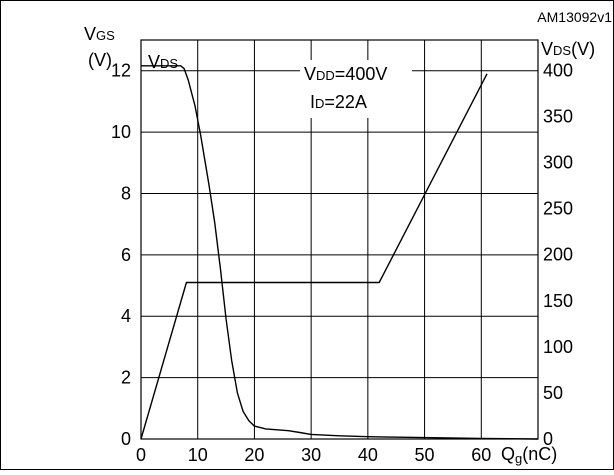  I want to click on condition-vdd-main: V, so click(310, 74).